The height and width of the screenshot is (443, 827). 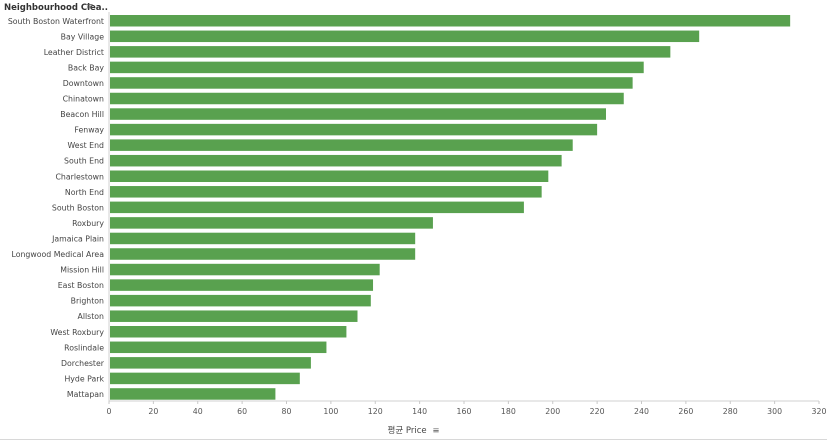 I want to click on bar-allston, so click(x=234, y=316).